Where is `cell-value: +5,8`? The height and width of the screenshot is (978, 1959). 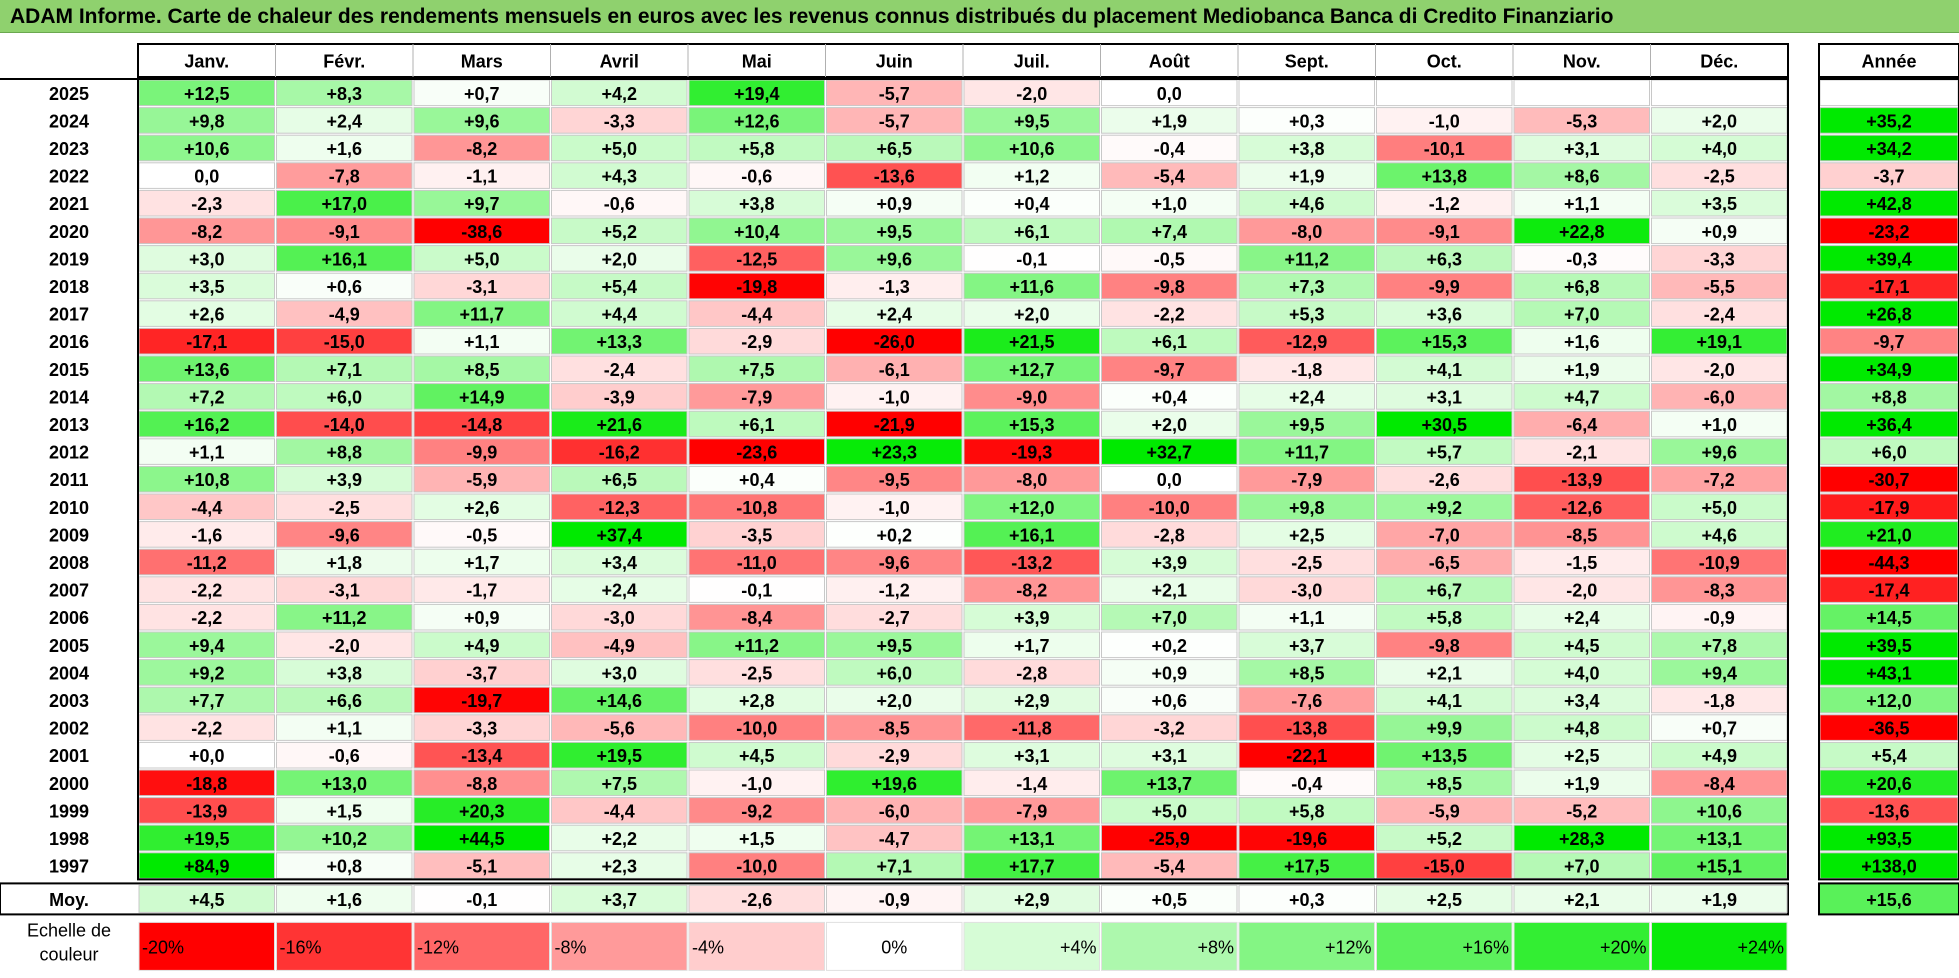
cell-value: +5,8 is located at coordinates (757, 149).